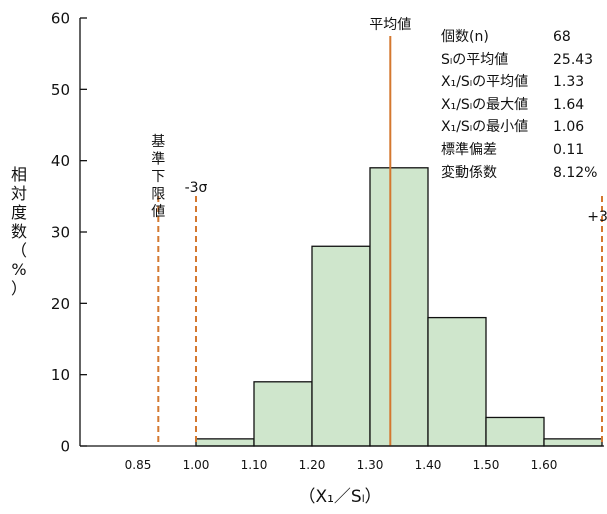 The image size is (607, 514). Describe the element at coordinates (65, 447) in the screenshot. I see `y-tick-label: 0` at that location.